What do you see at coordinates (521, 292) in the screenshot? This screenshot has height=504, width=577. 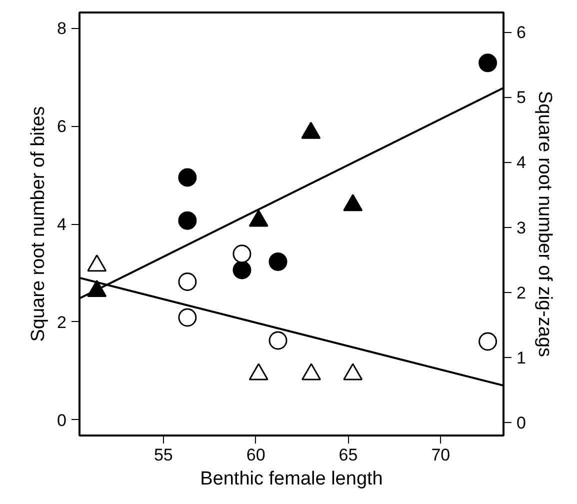 I see `y2-tick-label: 2` at bounding box center [521, 292].